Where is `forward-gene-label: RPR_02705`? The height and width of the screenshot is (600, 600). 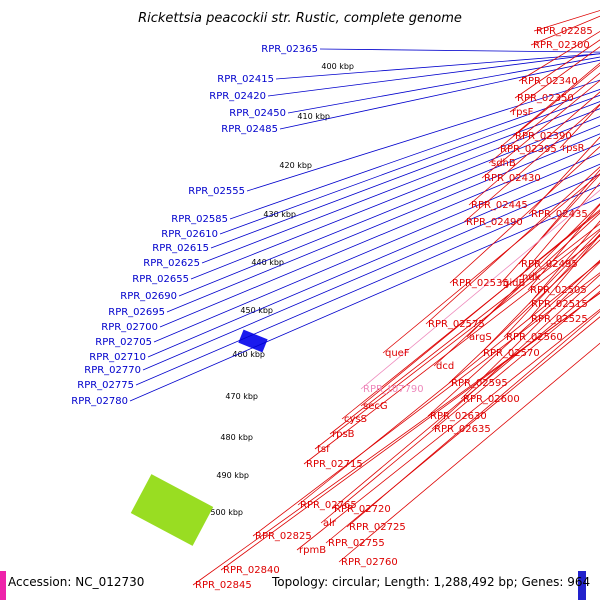
forward-gene-label: RPR_02705 is located at coordinates (123, 342).